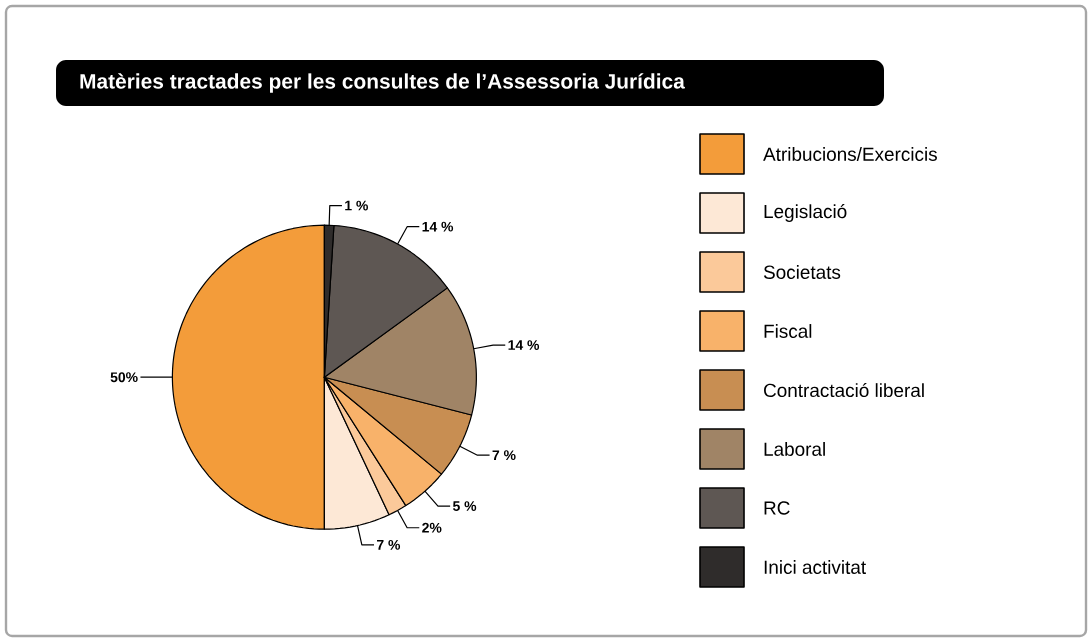  Describe the element at coordinates (794, 449) in the screenshot. I see `legend-label: Laboral` at that location.